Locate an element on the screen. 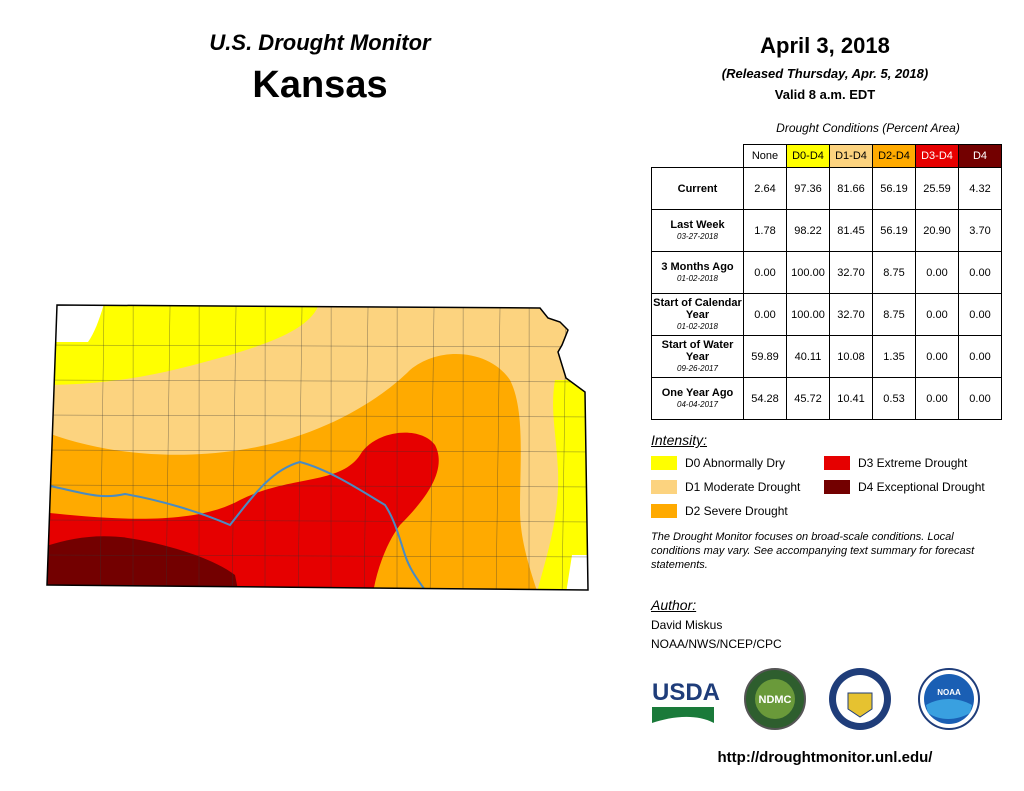 This screenshot has height=791, width=1024. value-cell: 3.70 is located at coordinates (980, 230).